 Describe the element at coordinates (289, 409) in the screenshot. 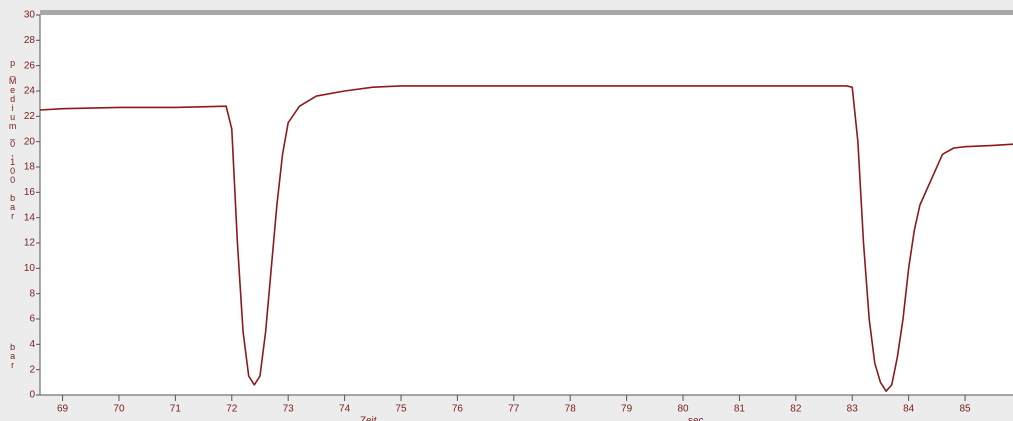

I see `x-tick-label: 73` at that location.